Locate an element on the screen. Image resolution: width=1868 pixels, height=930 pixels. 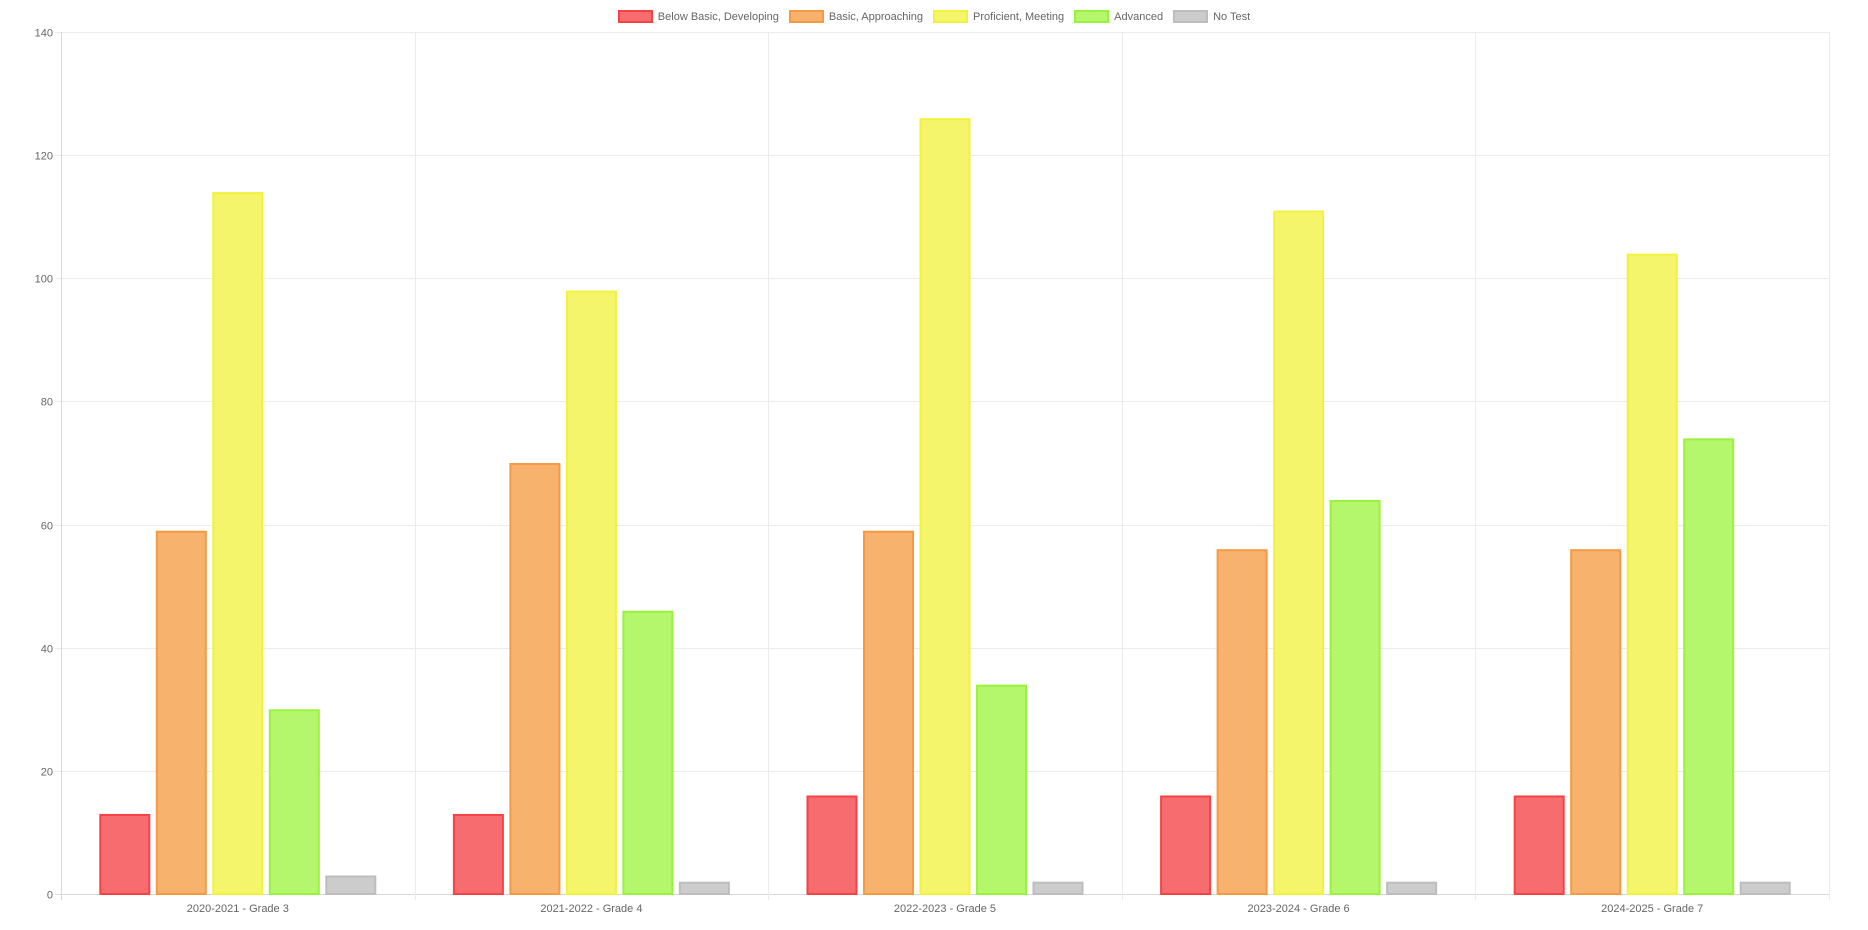
x-tick-label: 2024-2025 - Grade 7 is located at coordinates (1652, 909).